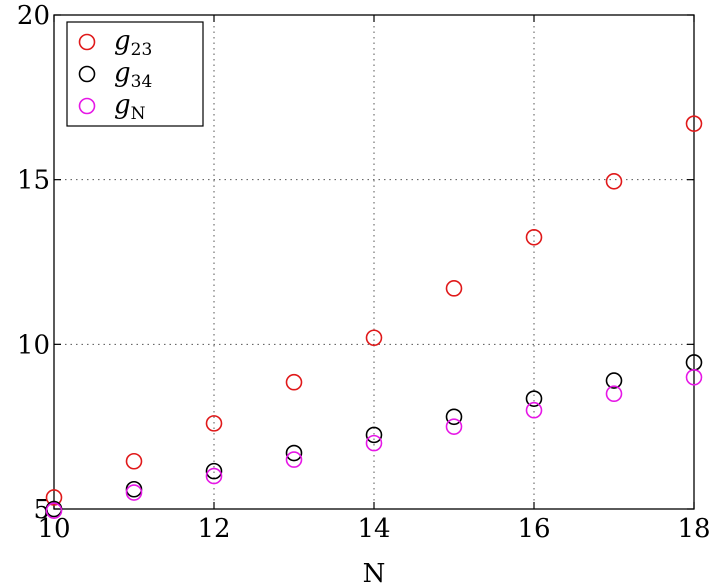 The height and width of the screenshot is (588, 716). What do you see at coordinates (138, 114) in the screenshot?
I see `legend-label-subscript: N` at bounding box center [138, 114].